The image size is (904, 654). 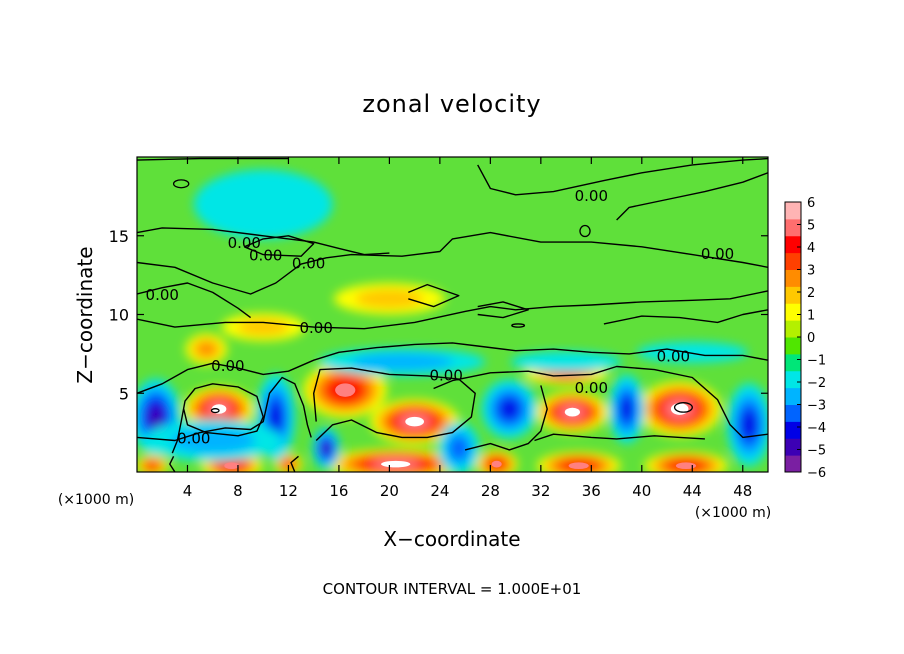 I want to click on contour-label-7: 0.00, so click(x=445, y=375).